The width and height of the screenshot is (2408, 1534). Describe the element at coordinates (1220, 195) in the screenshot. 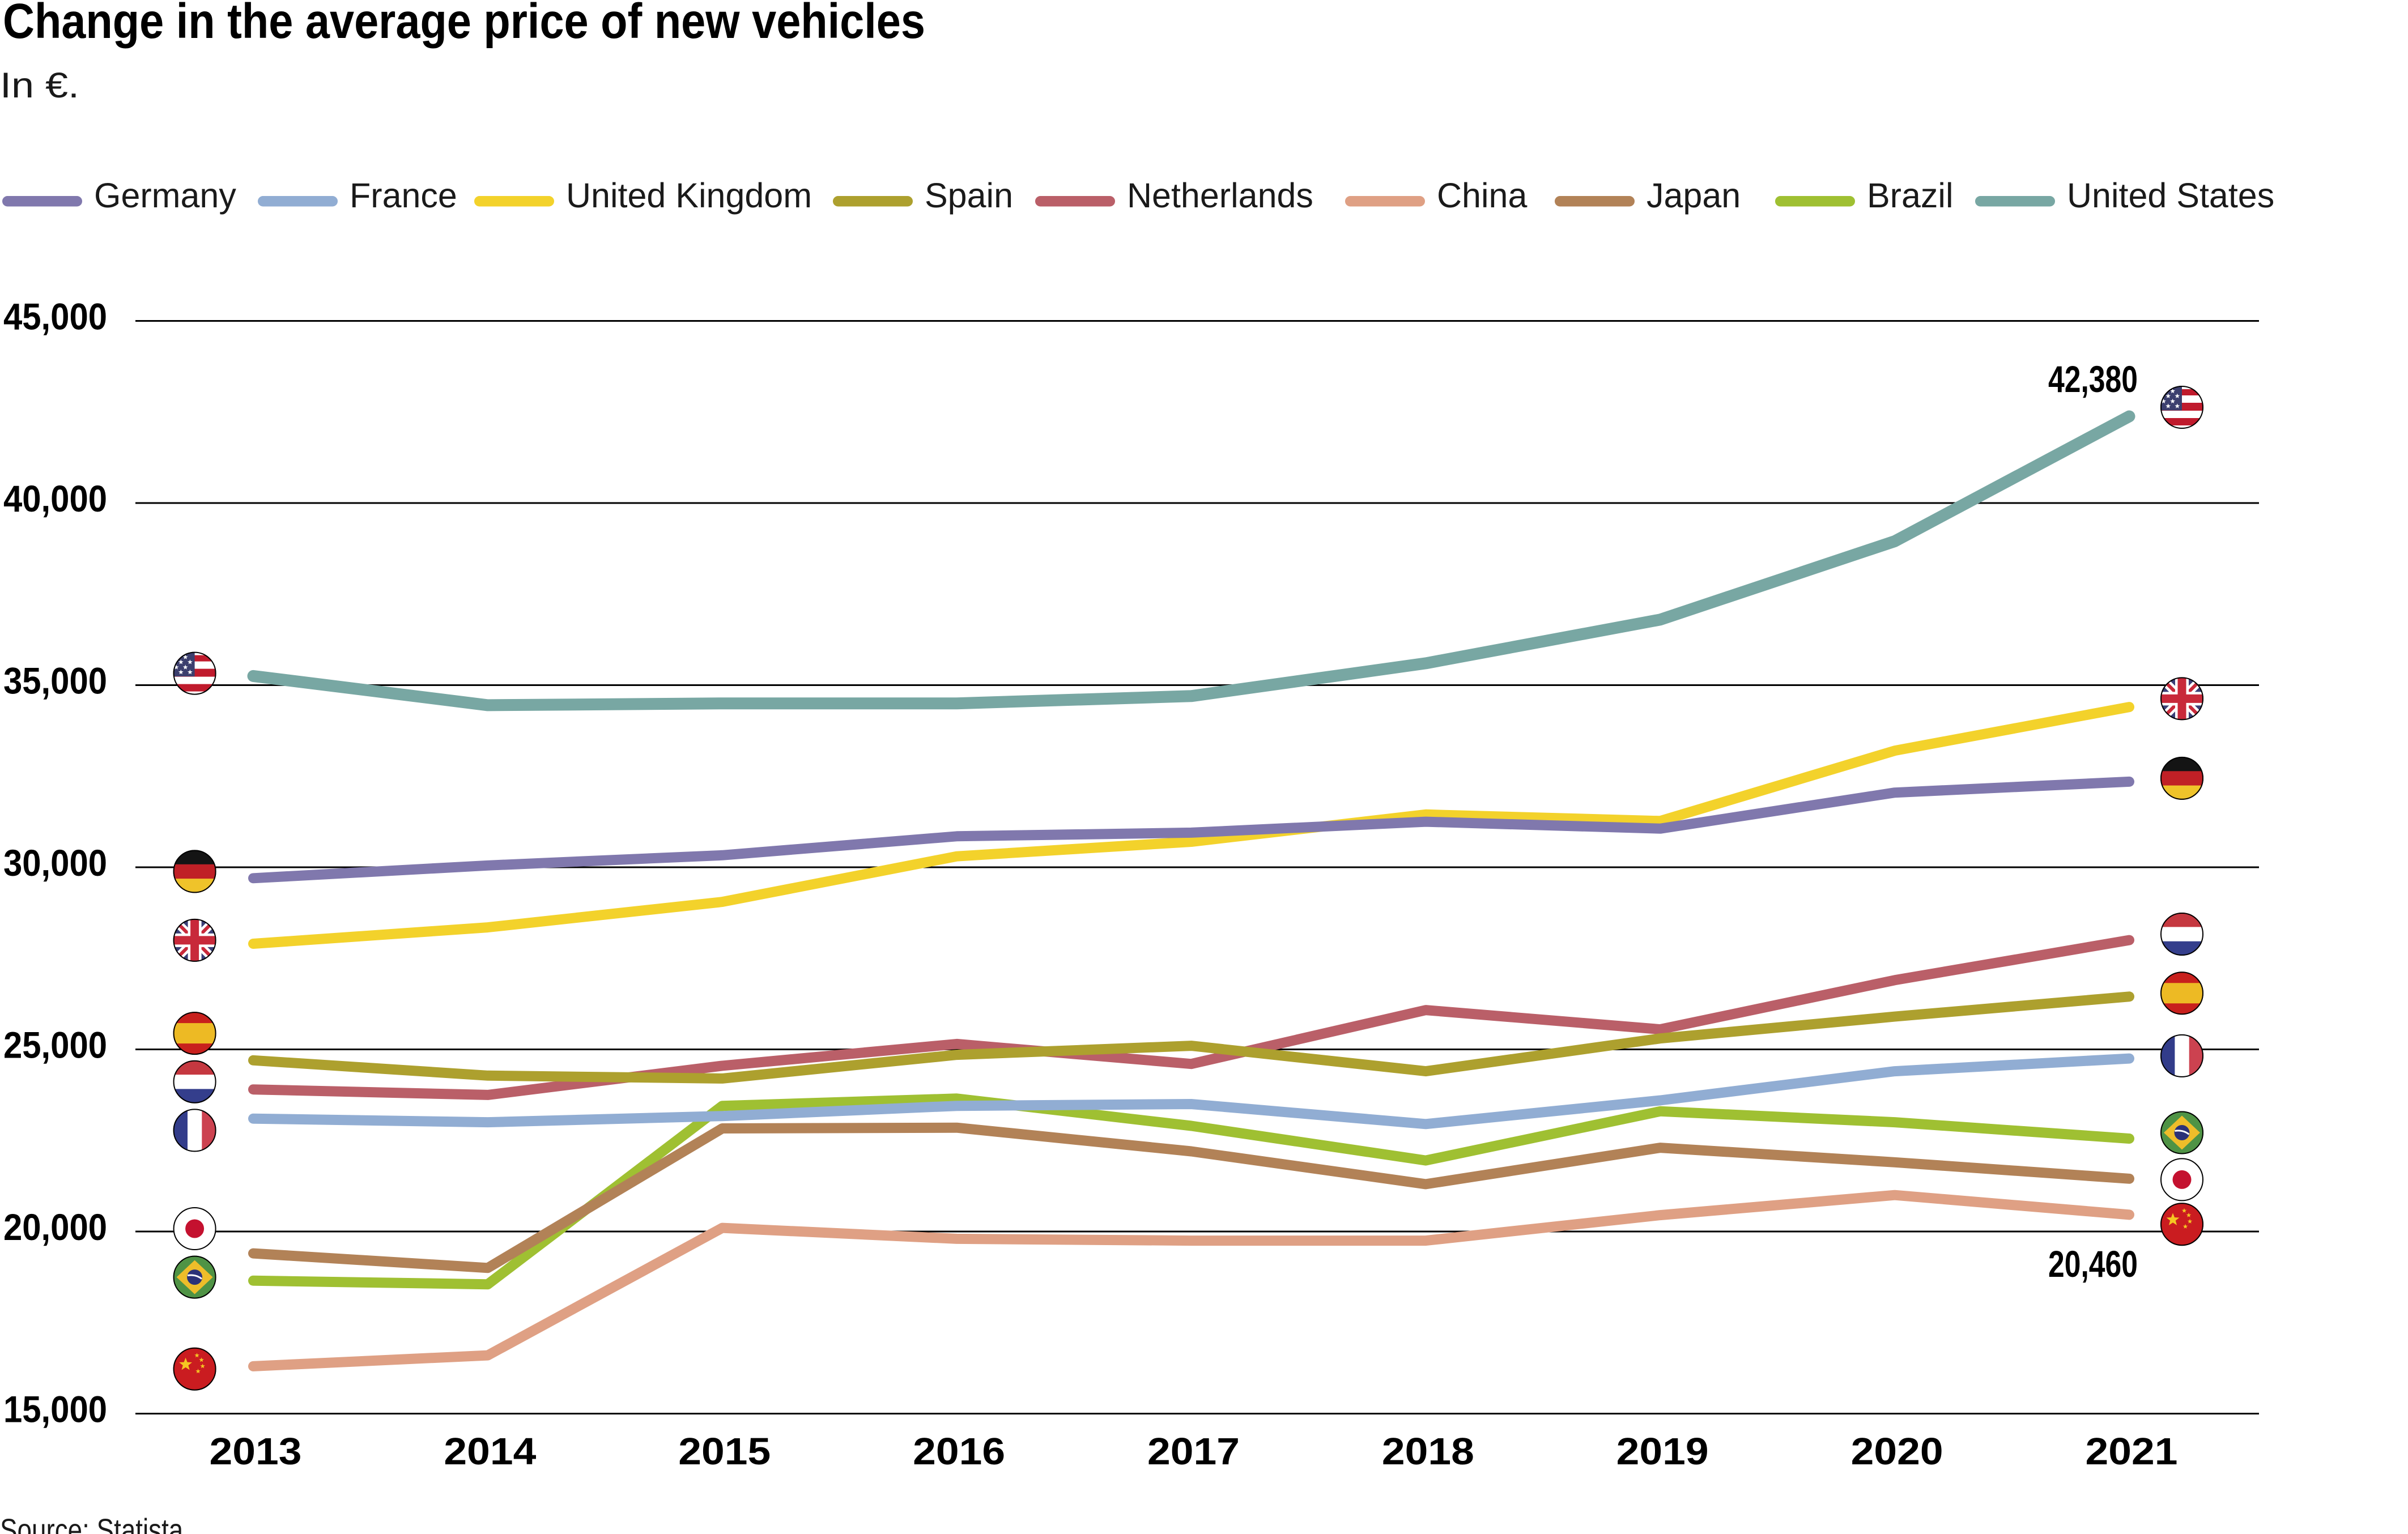

I see `svg-text: Netherlands` at that location.